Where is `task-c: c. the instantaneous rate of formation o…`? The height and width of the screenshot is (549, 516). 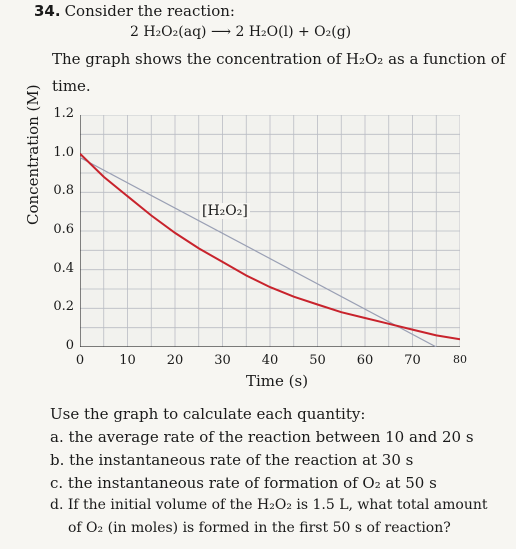
task-c: c. the instantaneous rate of formation o… is located at coordinates (243, 483).